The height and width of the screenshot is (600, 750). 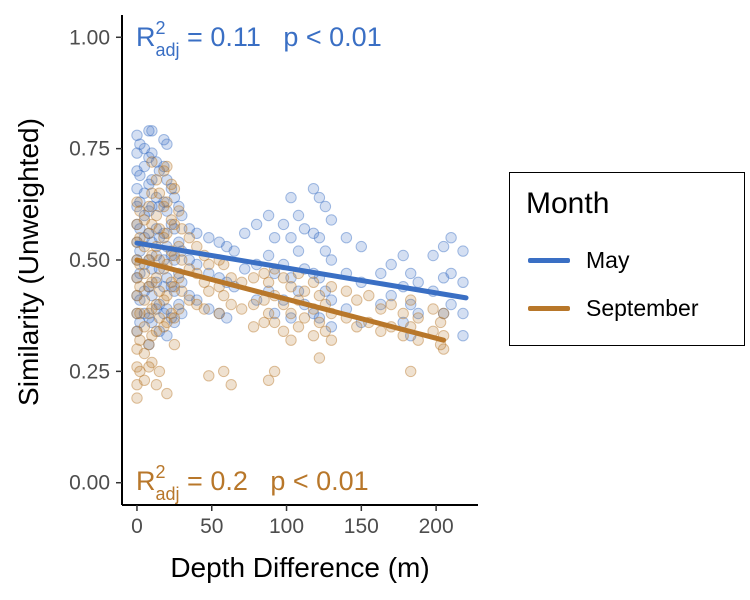 What do you see at coordinates (137, 526) in the screenshot?
I see `x-tick-label: 0` at bounding box center [137, 526].